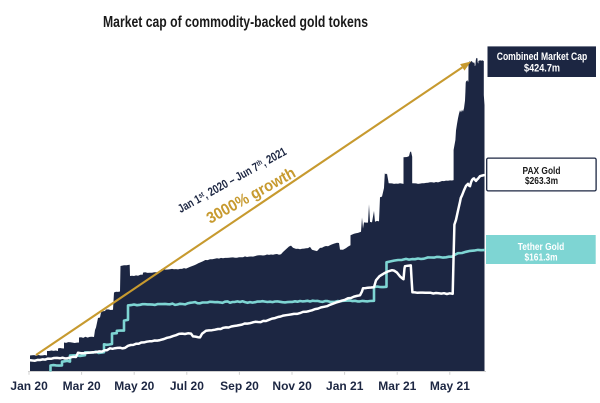 Image resolution: width=600 pixels, height=403 pixels. I want to click on svg-text: Combined Market Cap, so click(542, 57).